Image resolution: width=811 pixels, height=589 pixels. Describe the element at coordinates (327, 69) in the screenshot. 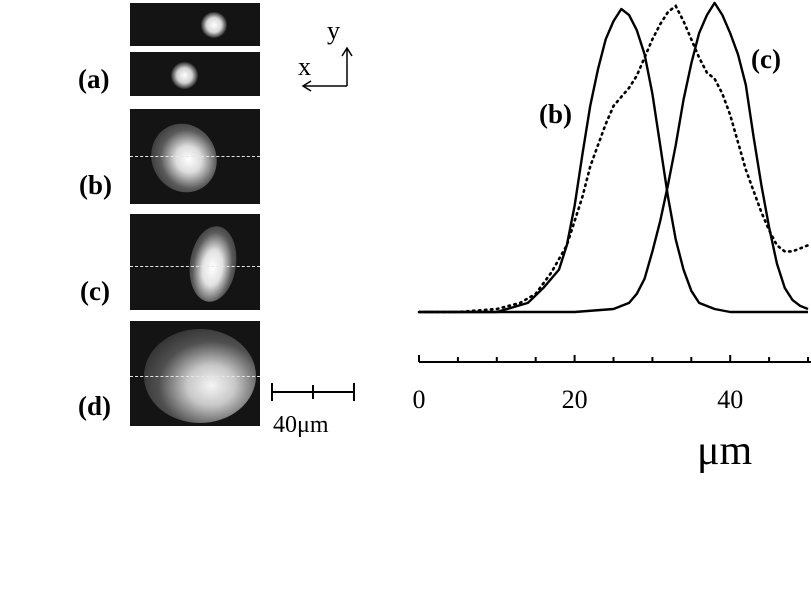

I see `coordinate-axes-glyph` at that location.